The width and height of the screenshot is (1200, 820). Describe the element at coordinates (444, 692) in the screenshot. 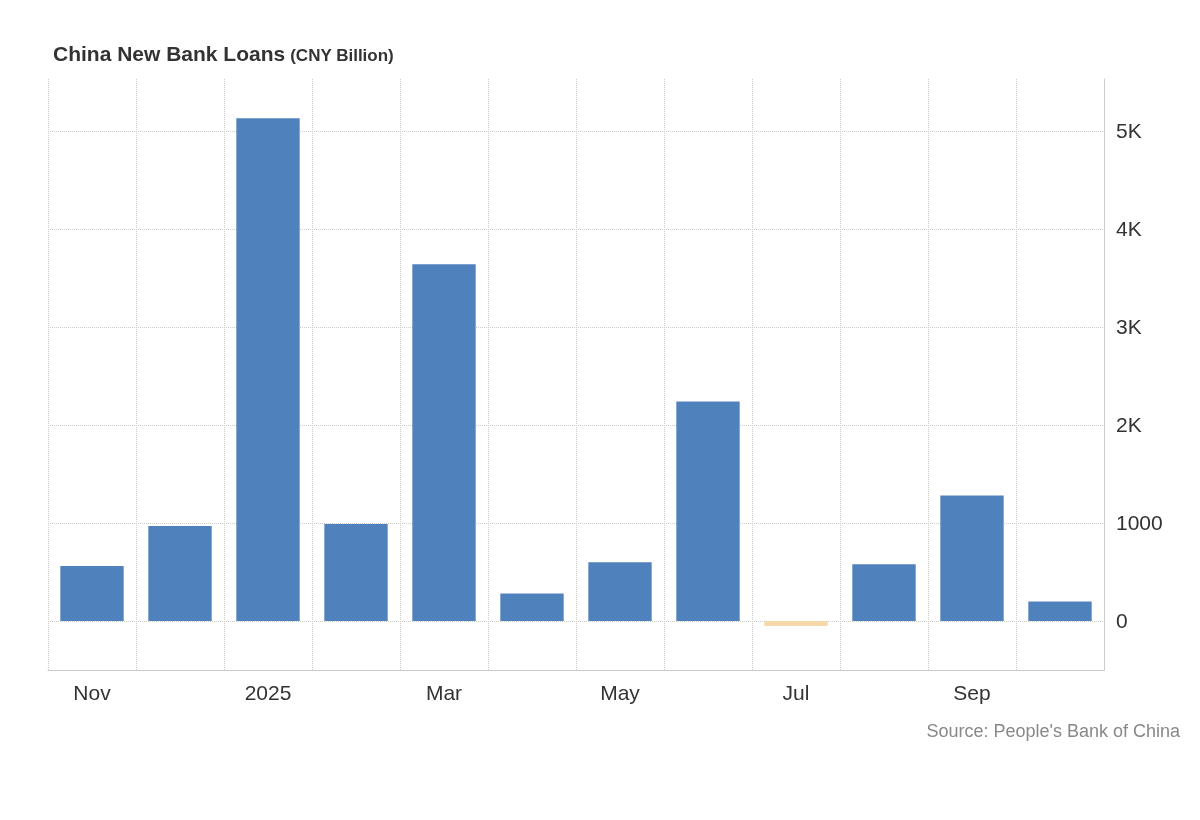

I see `x-tick-label: Mar` at that location.